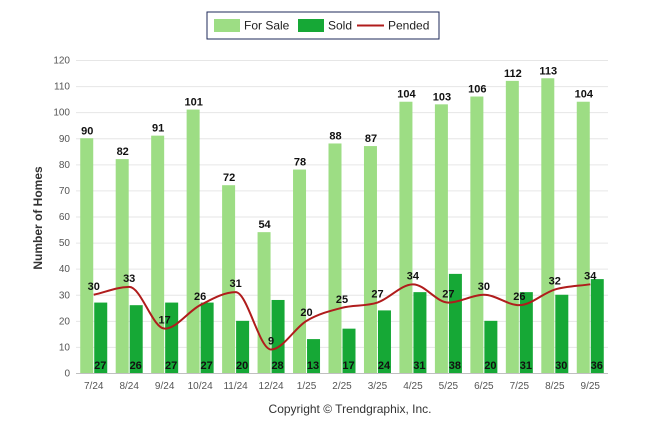 The width and height of the screenshot is (646, 434). I want to click on y-axis: 0 10 20 30 40 50 60 70 80 90 100 110 120, so click(61, 218).